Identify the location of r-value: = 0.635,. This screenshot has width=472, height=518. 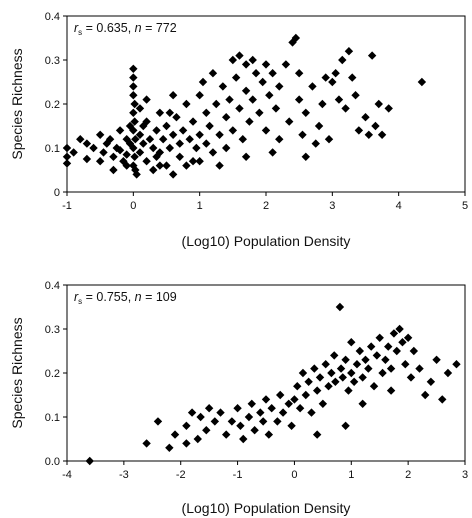
(108, 28).